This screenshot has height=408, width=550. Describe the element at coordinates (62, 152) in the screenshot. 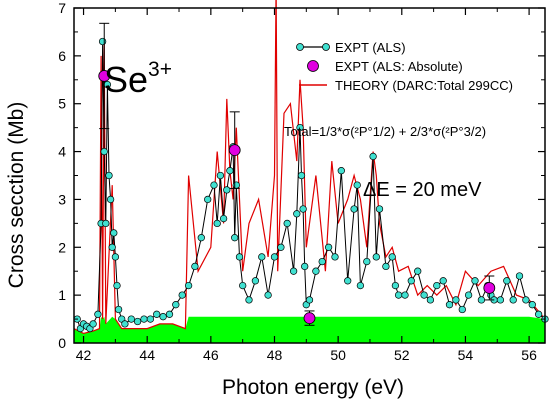

I see `y-tick-label: 4` at that location.